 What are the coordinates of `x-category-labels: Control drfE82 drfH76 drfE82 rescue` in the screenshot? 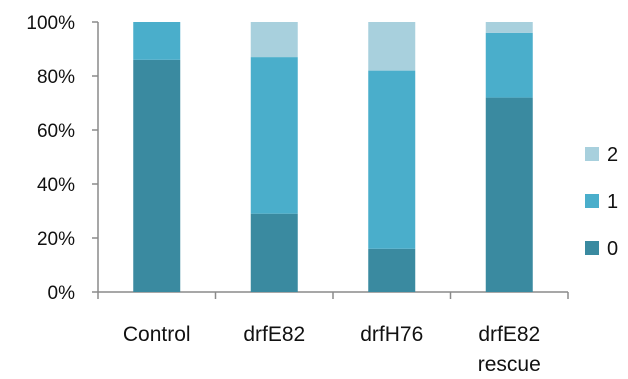 It's located at (332, 349).